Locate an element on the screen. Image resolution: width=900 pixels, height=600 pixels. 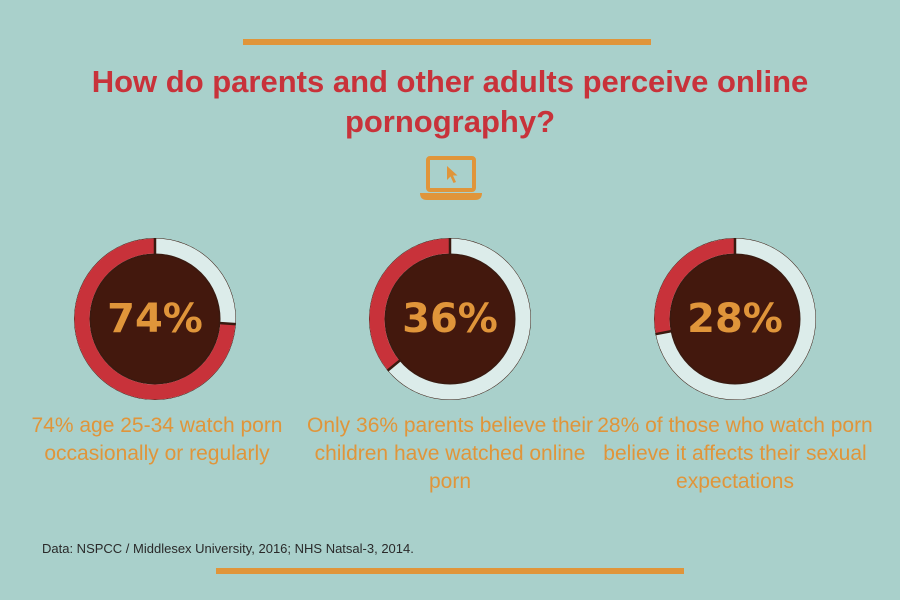
laptop-icon is located at coordinates (451, 178).